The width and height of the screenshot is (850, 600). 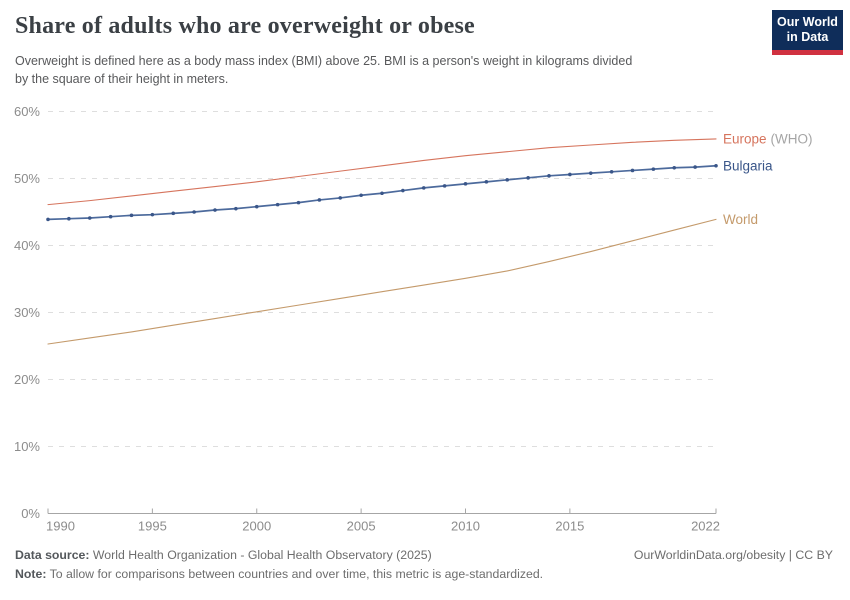 I want to click on data-point-bulgaria-2007, so click(x=403, y=190).